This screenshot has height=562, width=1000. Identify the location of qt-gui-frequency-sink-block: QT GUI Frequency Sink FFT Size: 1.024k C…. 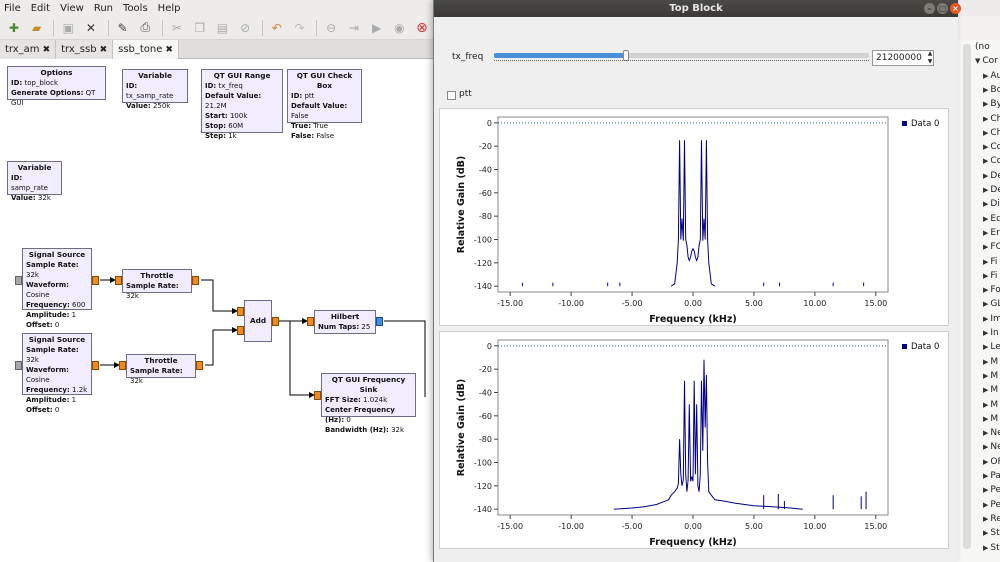
(368, 403).